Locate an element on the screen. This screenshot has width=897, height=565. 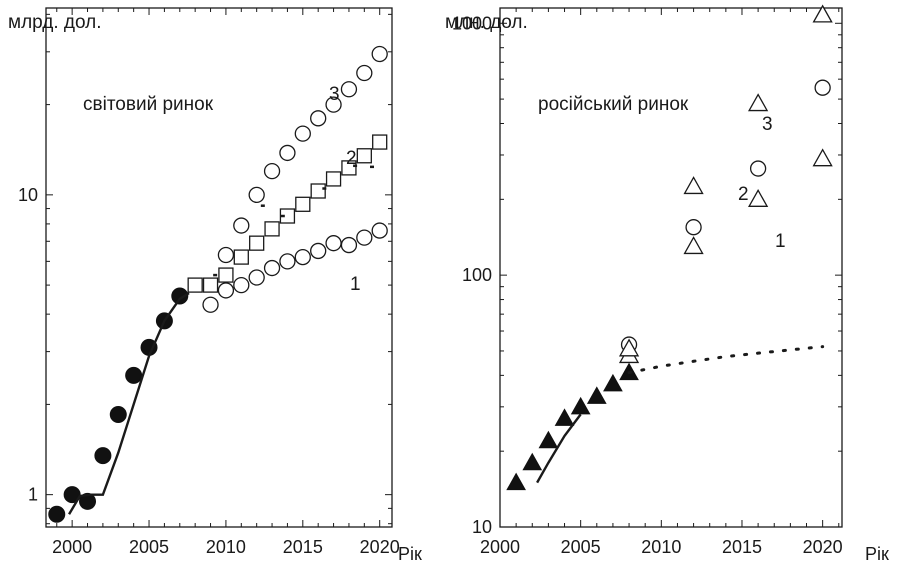
right-curve-label-3: 3 is located at coordinates (767, 124).